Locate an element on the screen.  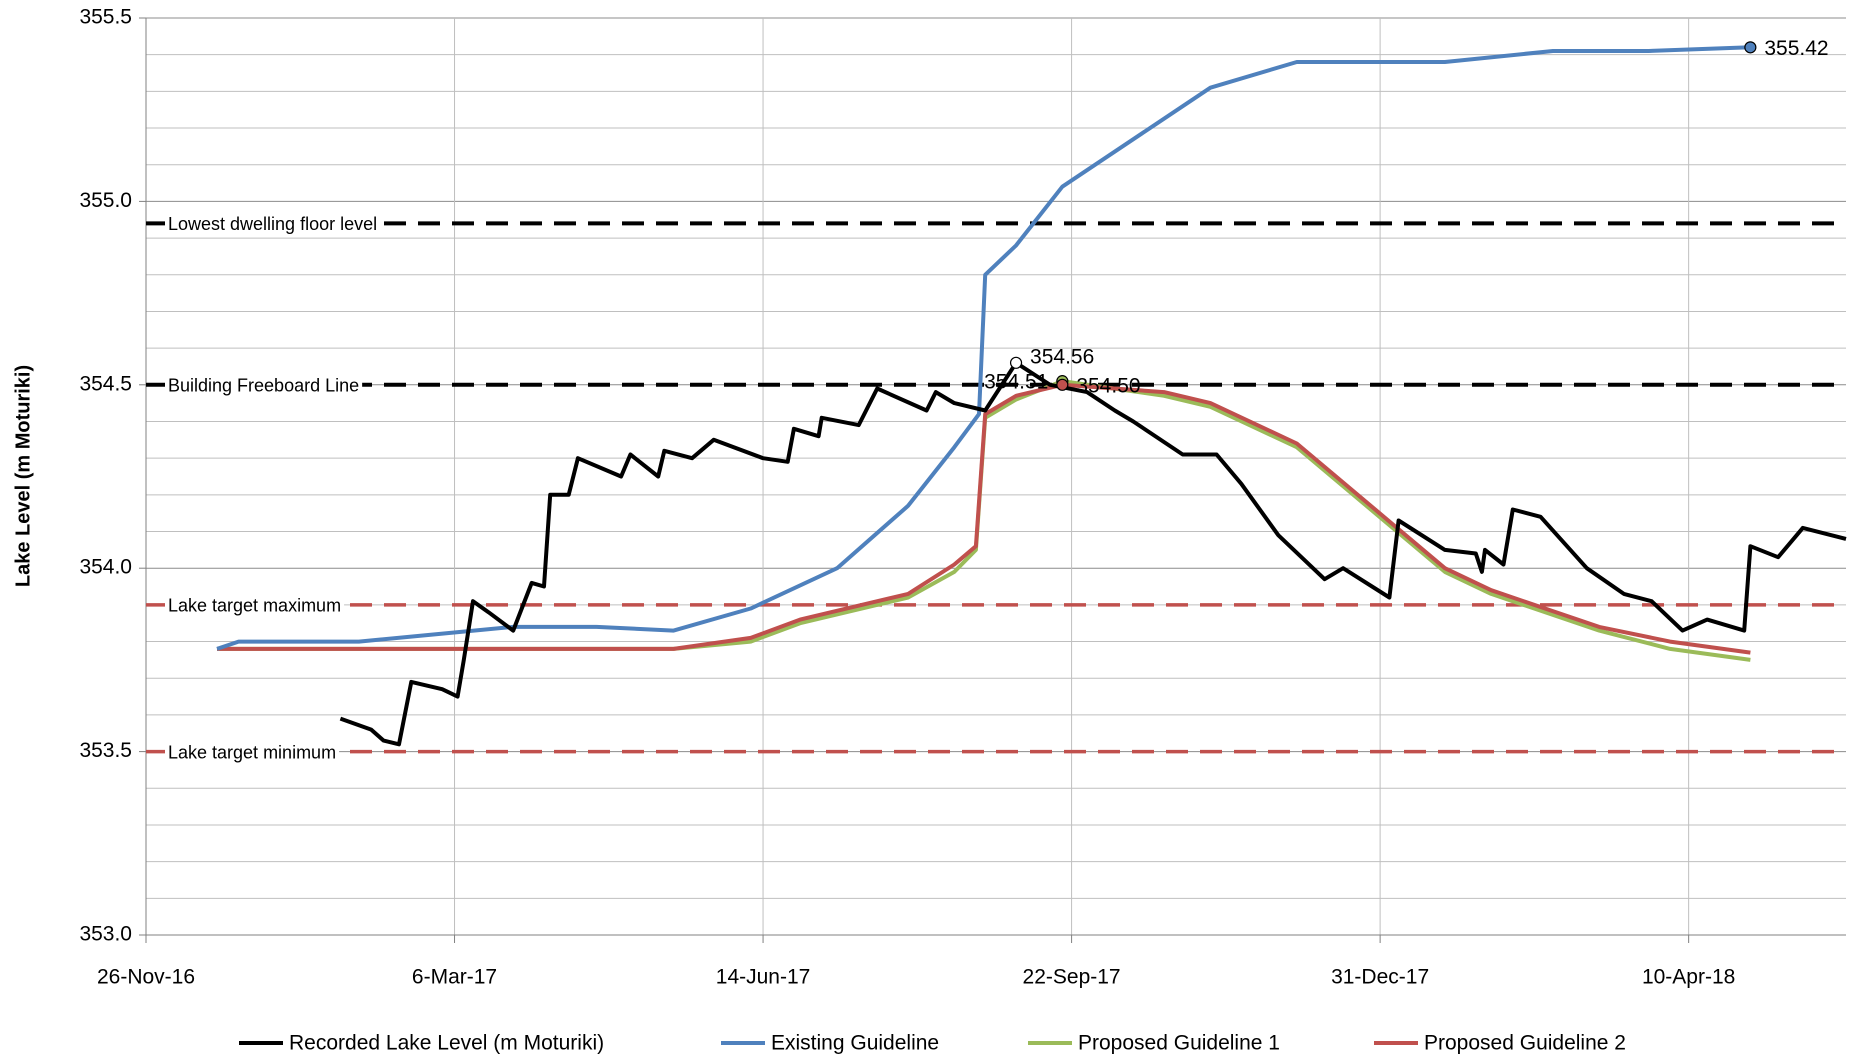
point-label: 355.42 is located at coordinates (1796, 48).